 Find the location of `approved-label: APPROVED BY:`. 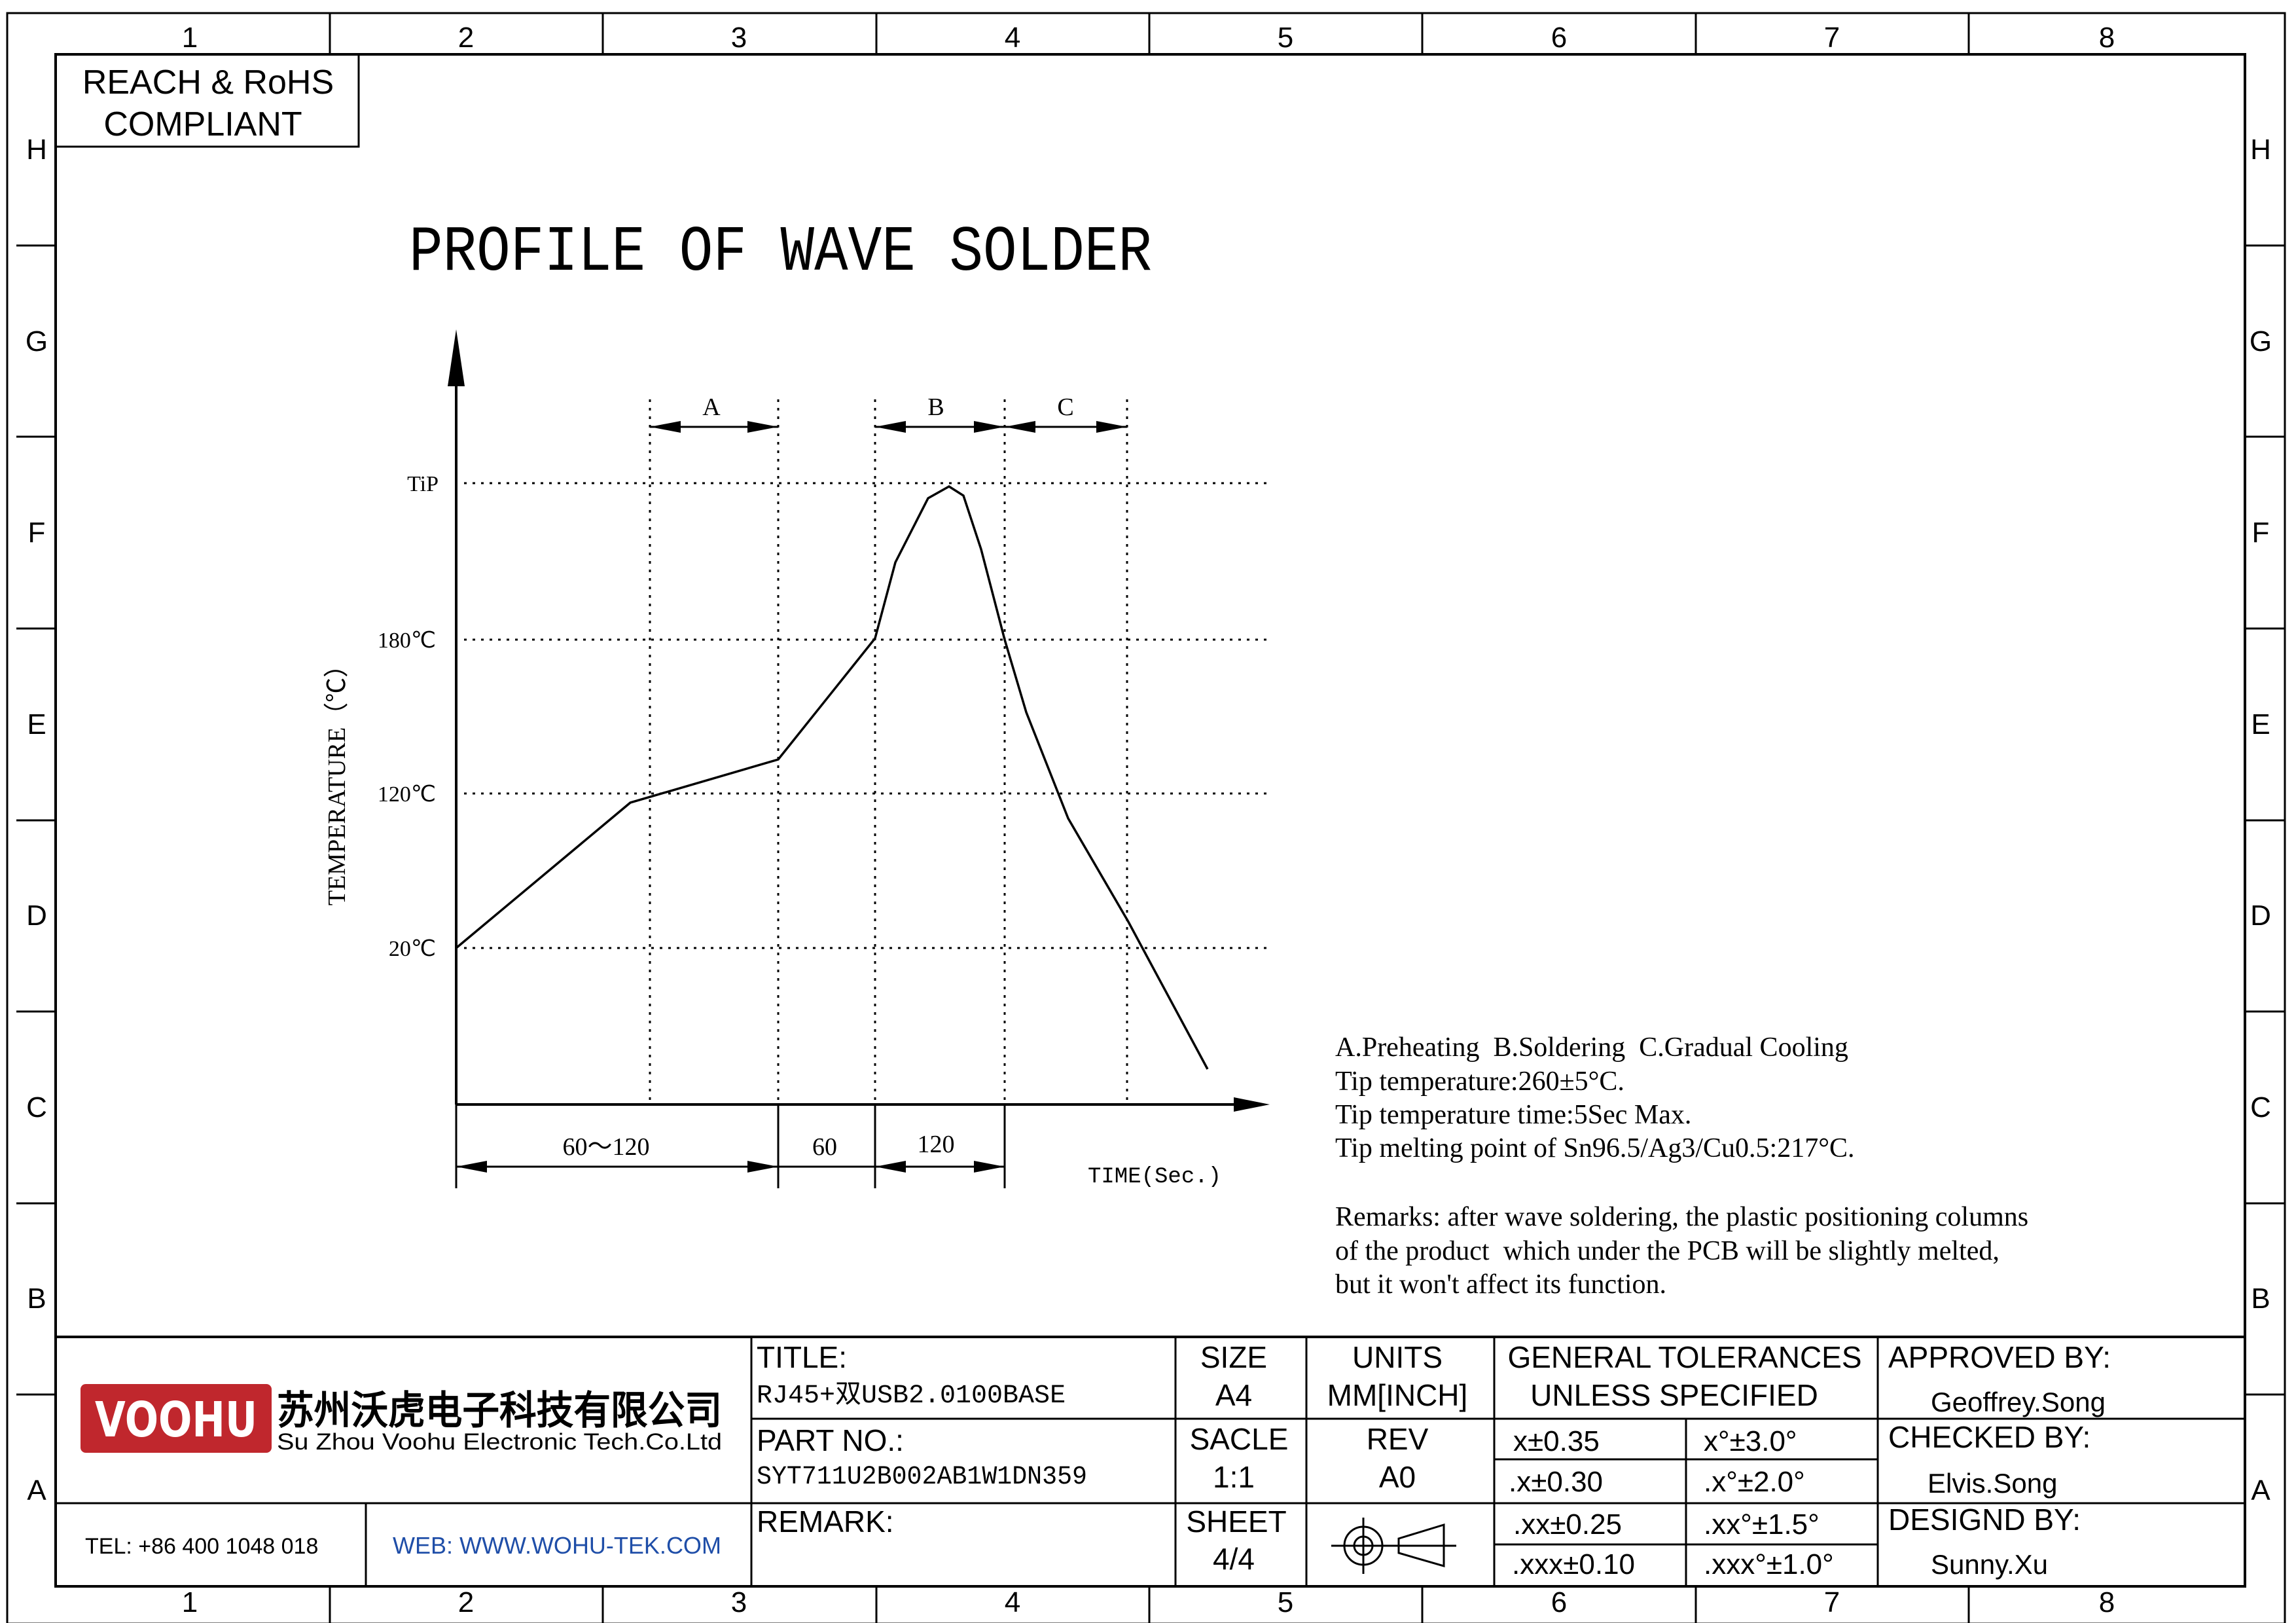

approved-label: APPROVED BY: is located at coordinates (1999, 1357).